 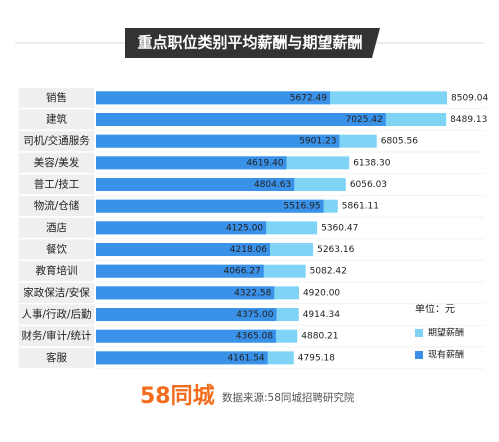 What do you see at coordinates (248, 250) in the screenshot?
I see `value-label: 4218.06` at bounding box center [248, 250].